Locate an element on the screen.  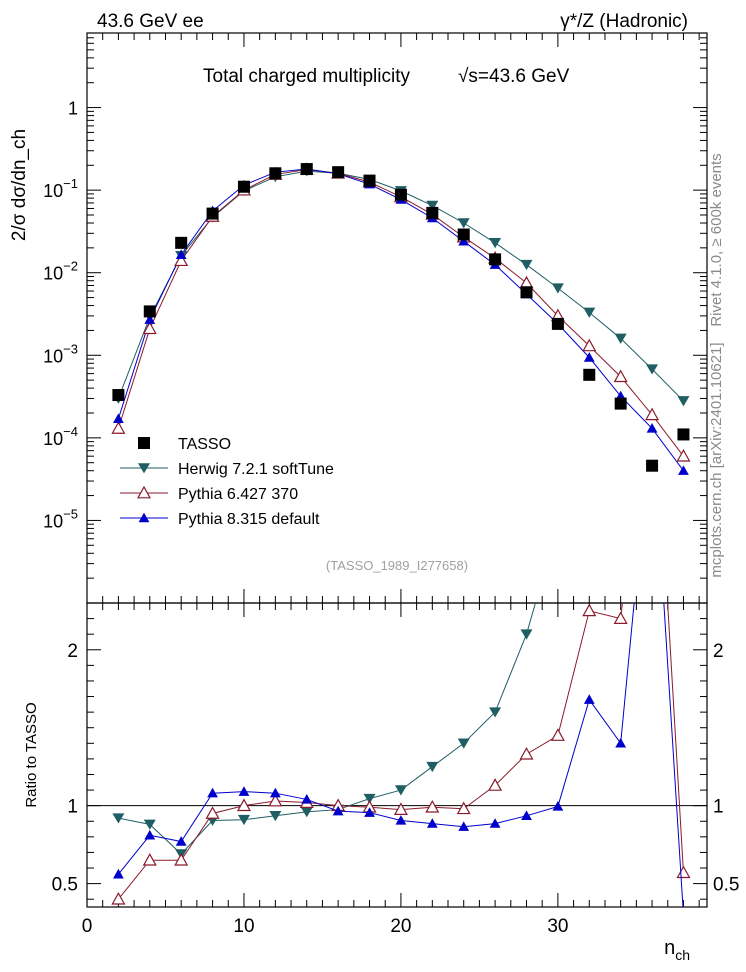
x-tick-label: 0 is located at coordinates (87, 926).